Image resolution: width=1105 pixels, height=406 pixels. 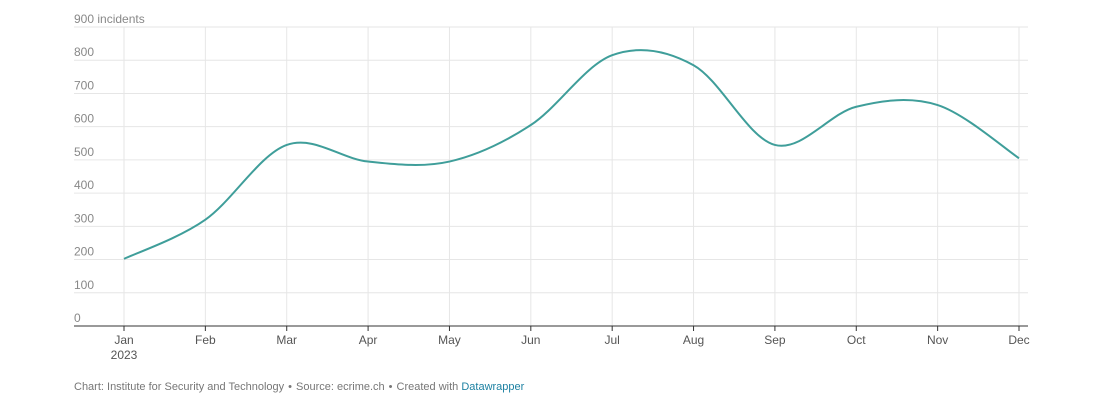 What do you see at coordinates (530, 340) in the screenshot?
I see `x-tick-label: Jun` at bounding box center [530, 340].